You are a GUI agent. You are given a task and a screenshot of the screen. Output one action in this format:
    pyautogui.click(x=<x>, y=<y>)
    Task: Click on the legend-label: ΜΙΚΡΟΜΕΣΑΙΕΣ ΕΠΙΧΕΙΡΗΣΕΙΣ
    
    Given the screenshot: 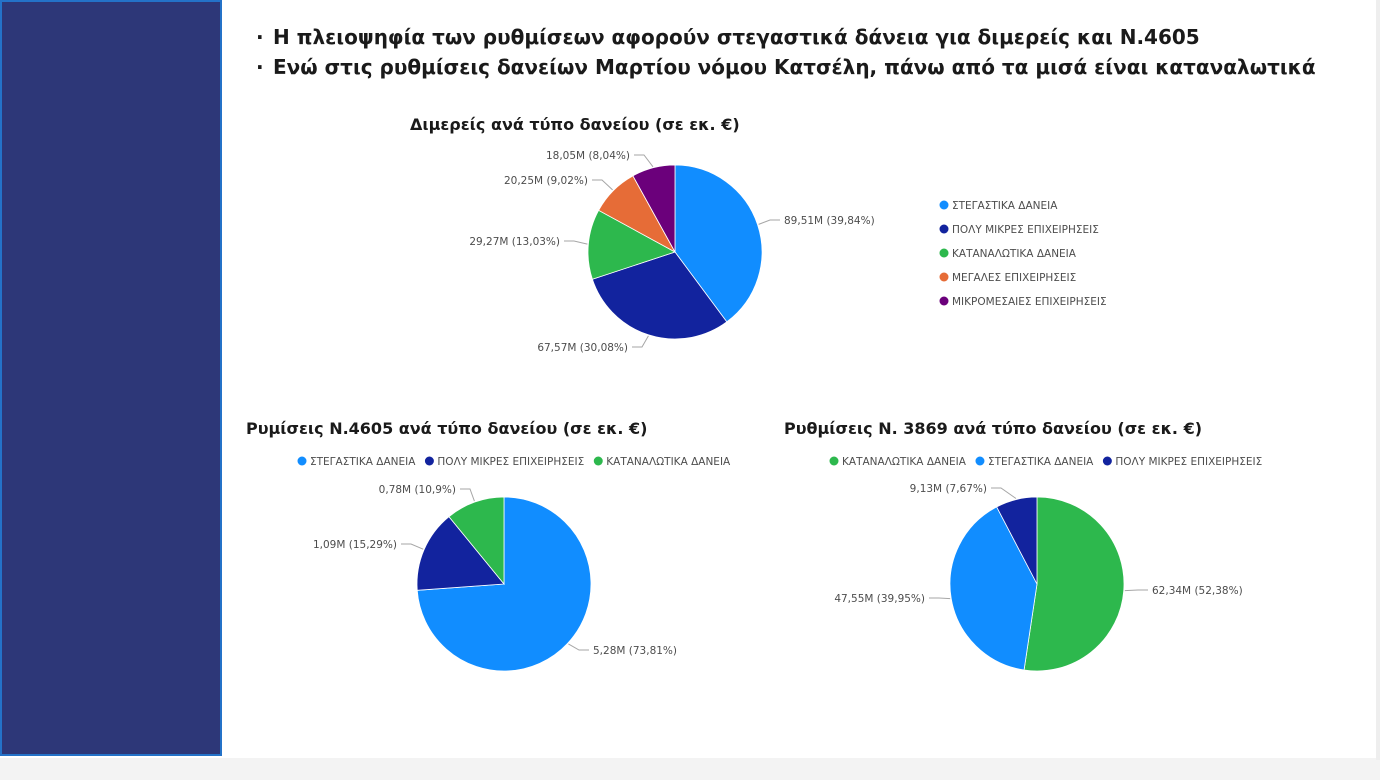 What is the action you would take?
    pyautogui.click(x=1029, y=302)
    